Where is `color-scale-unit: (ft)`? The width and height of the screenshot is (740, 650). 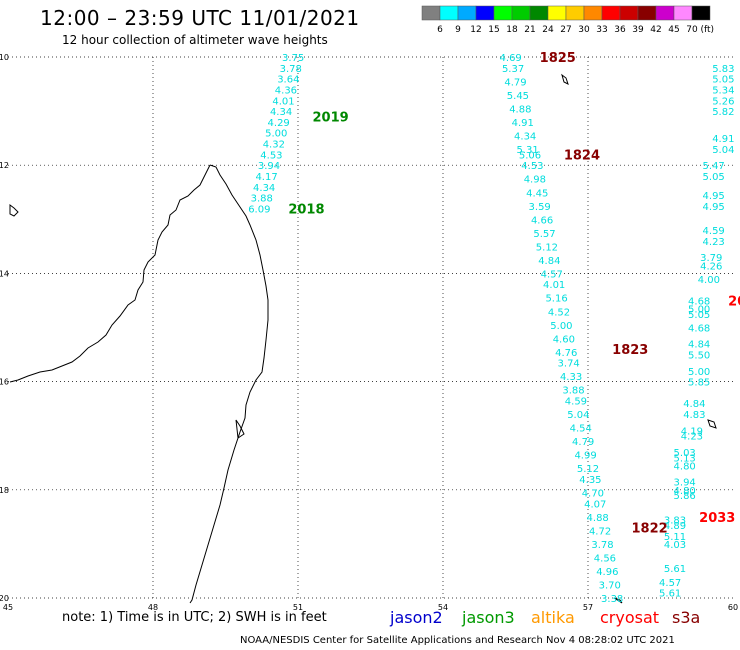
color-scale-unit: (ft) is located at coordinates (707, 30).